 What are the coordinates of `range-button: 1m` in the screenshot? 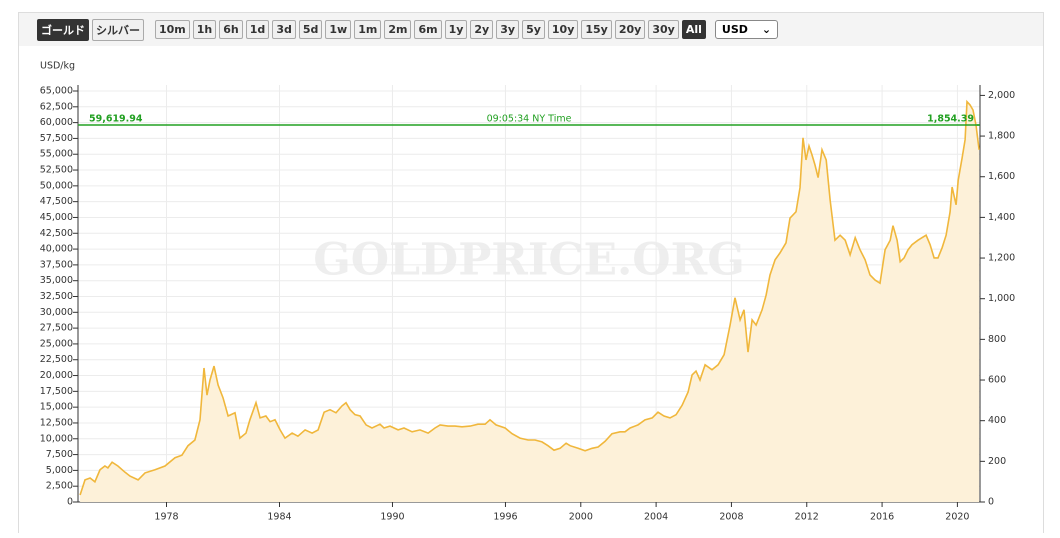 It's located at (368, 29).